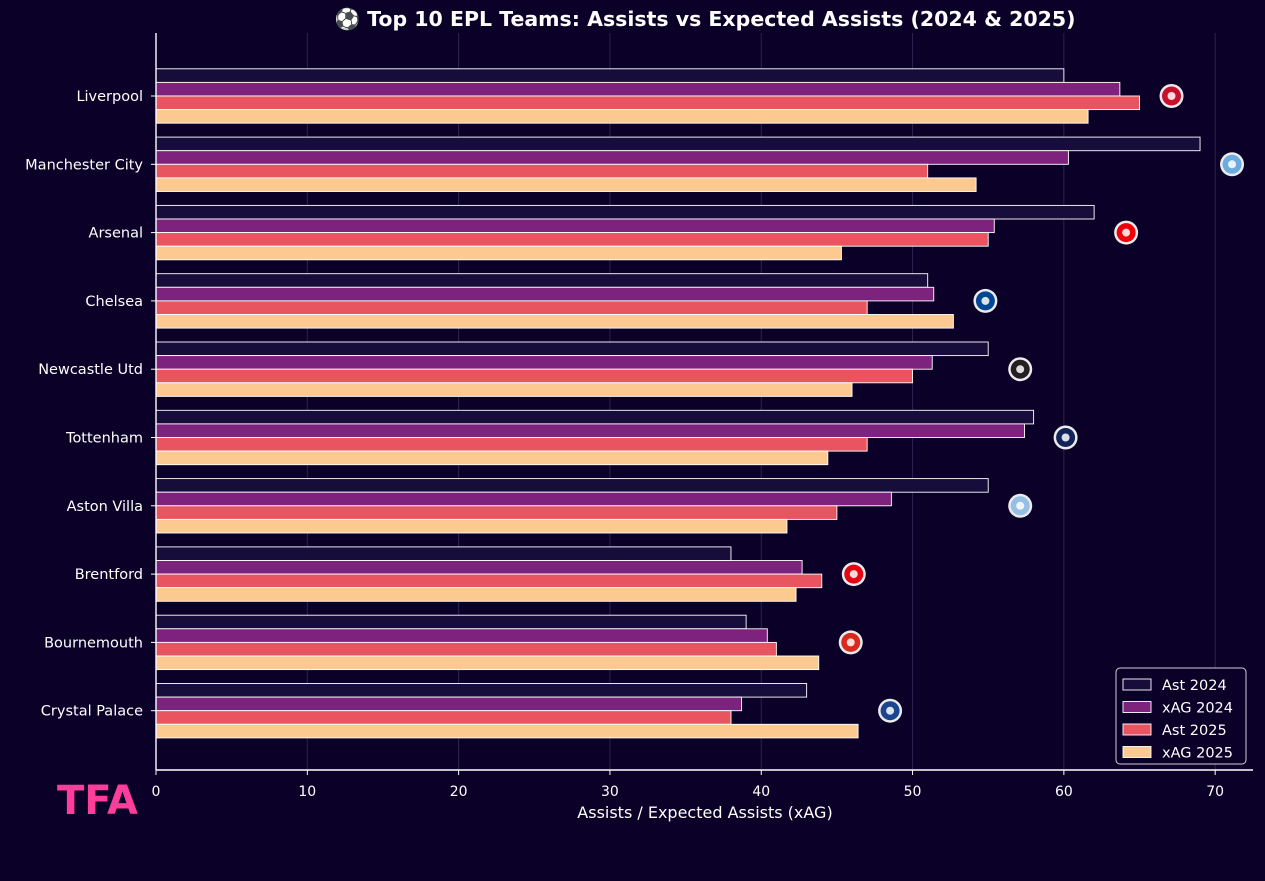 This screenshot has width=1265, height=881. Describe the element at coordinates (84, 165) in the screenshot. I see `y-tick-label-manchester-city: Manchester City` at that location.